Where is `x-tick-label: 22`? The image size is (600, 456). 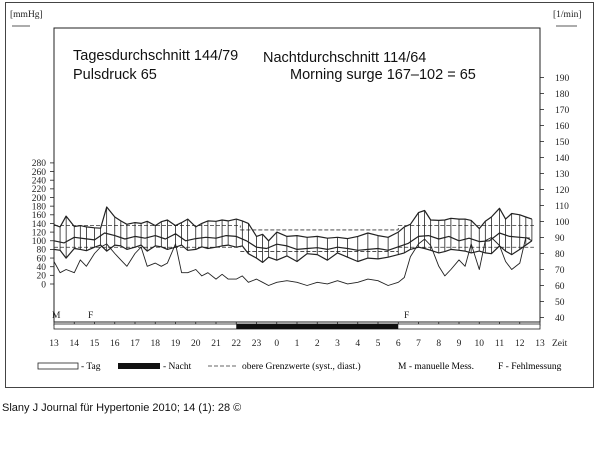 x-tick-label: 22 is located at coordinates (237, 344).